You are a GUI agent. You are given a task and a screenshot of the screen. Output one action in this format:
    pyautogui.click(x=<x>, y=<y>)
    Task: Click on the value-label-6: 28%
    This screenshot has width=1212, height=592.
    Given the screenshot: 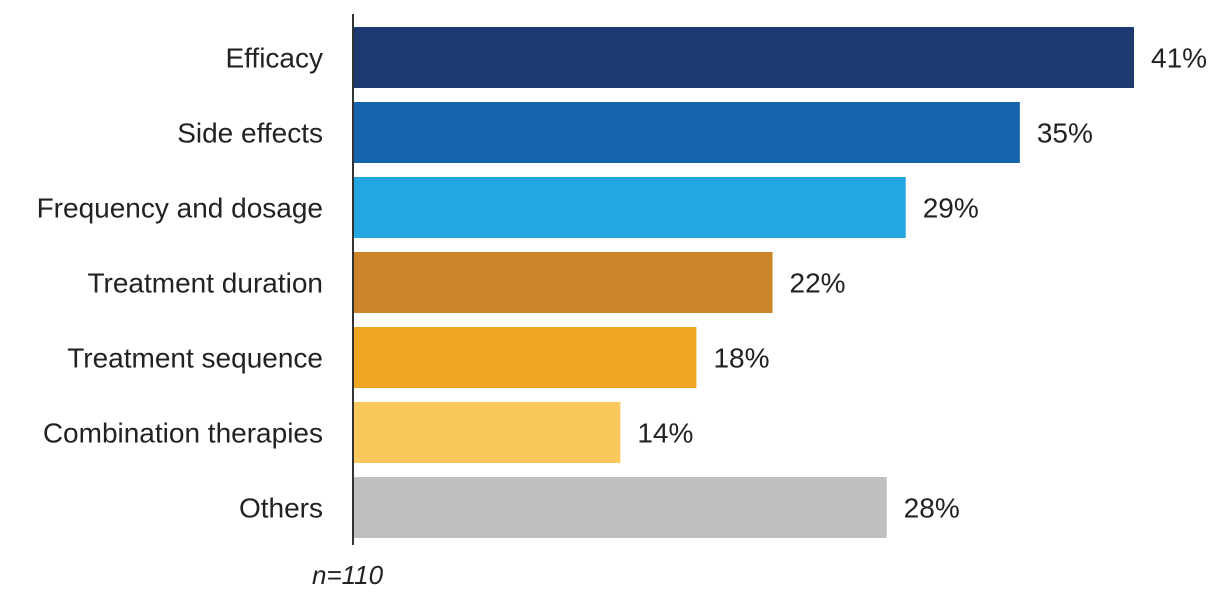 What is the action you would take?
    pyautogui.click(x=932, y=508)
    